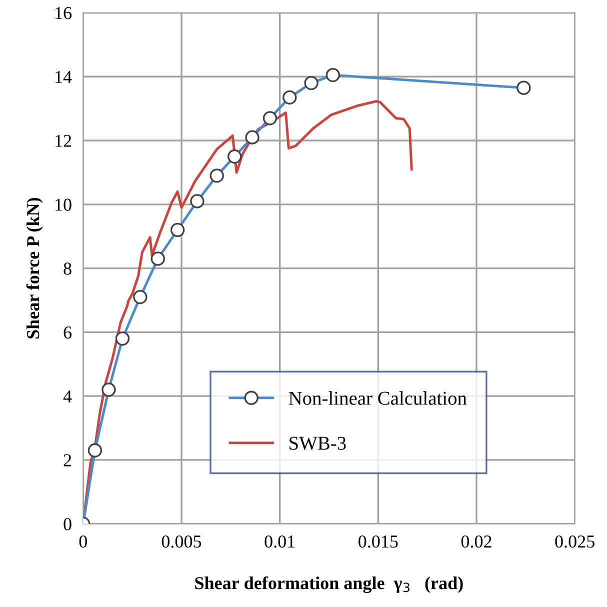 Image resolution: width=607 pixels, height=607 pixels. What do you see at coordinates (64, 140) in the screenshot?
I see `y-tick-label: 12` at bounding box center [64, 140].